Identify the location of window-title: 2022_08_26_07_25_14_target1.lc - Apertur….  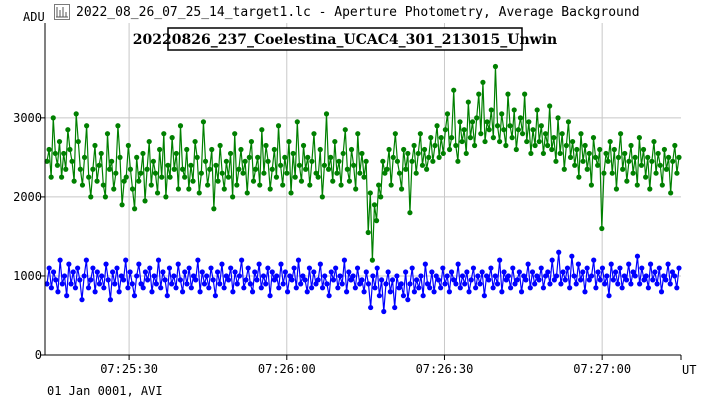
(358, 12).